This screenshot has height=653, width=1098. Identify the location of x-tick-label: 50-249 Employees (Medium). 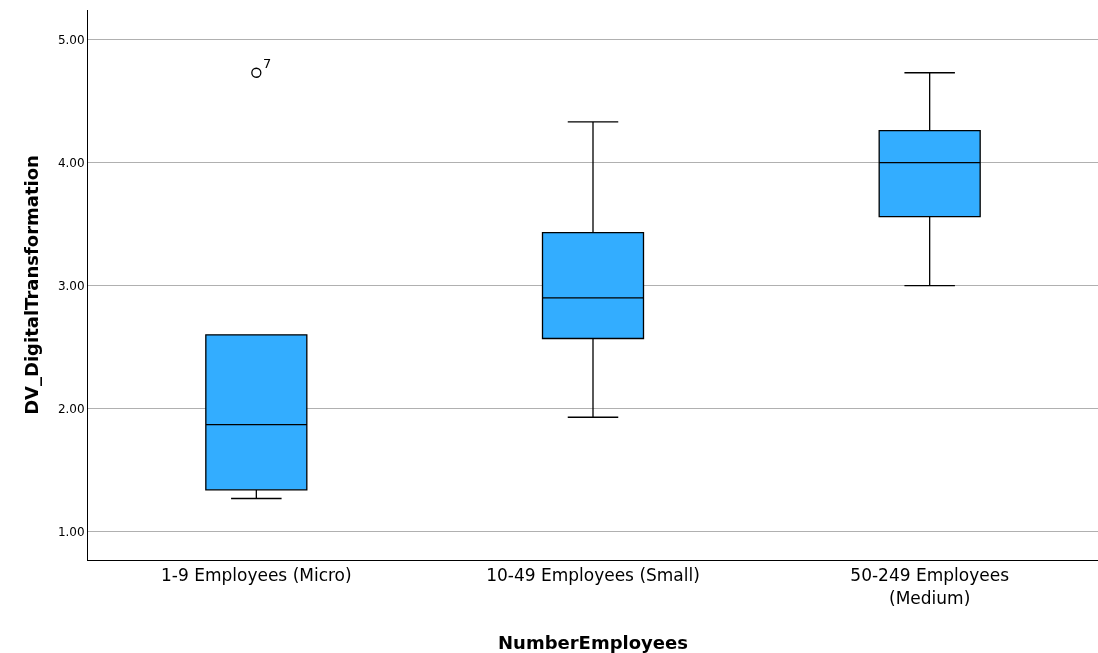
(930, 586).